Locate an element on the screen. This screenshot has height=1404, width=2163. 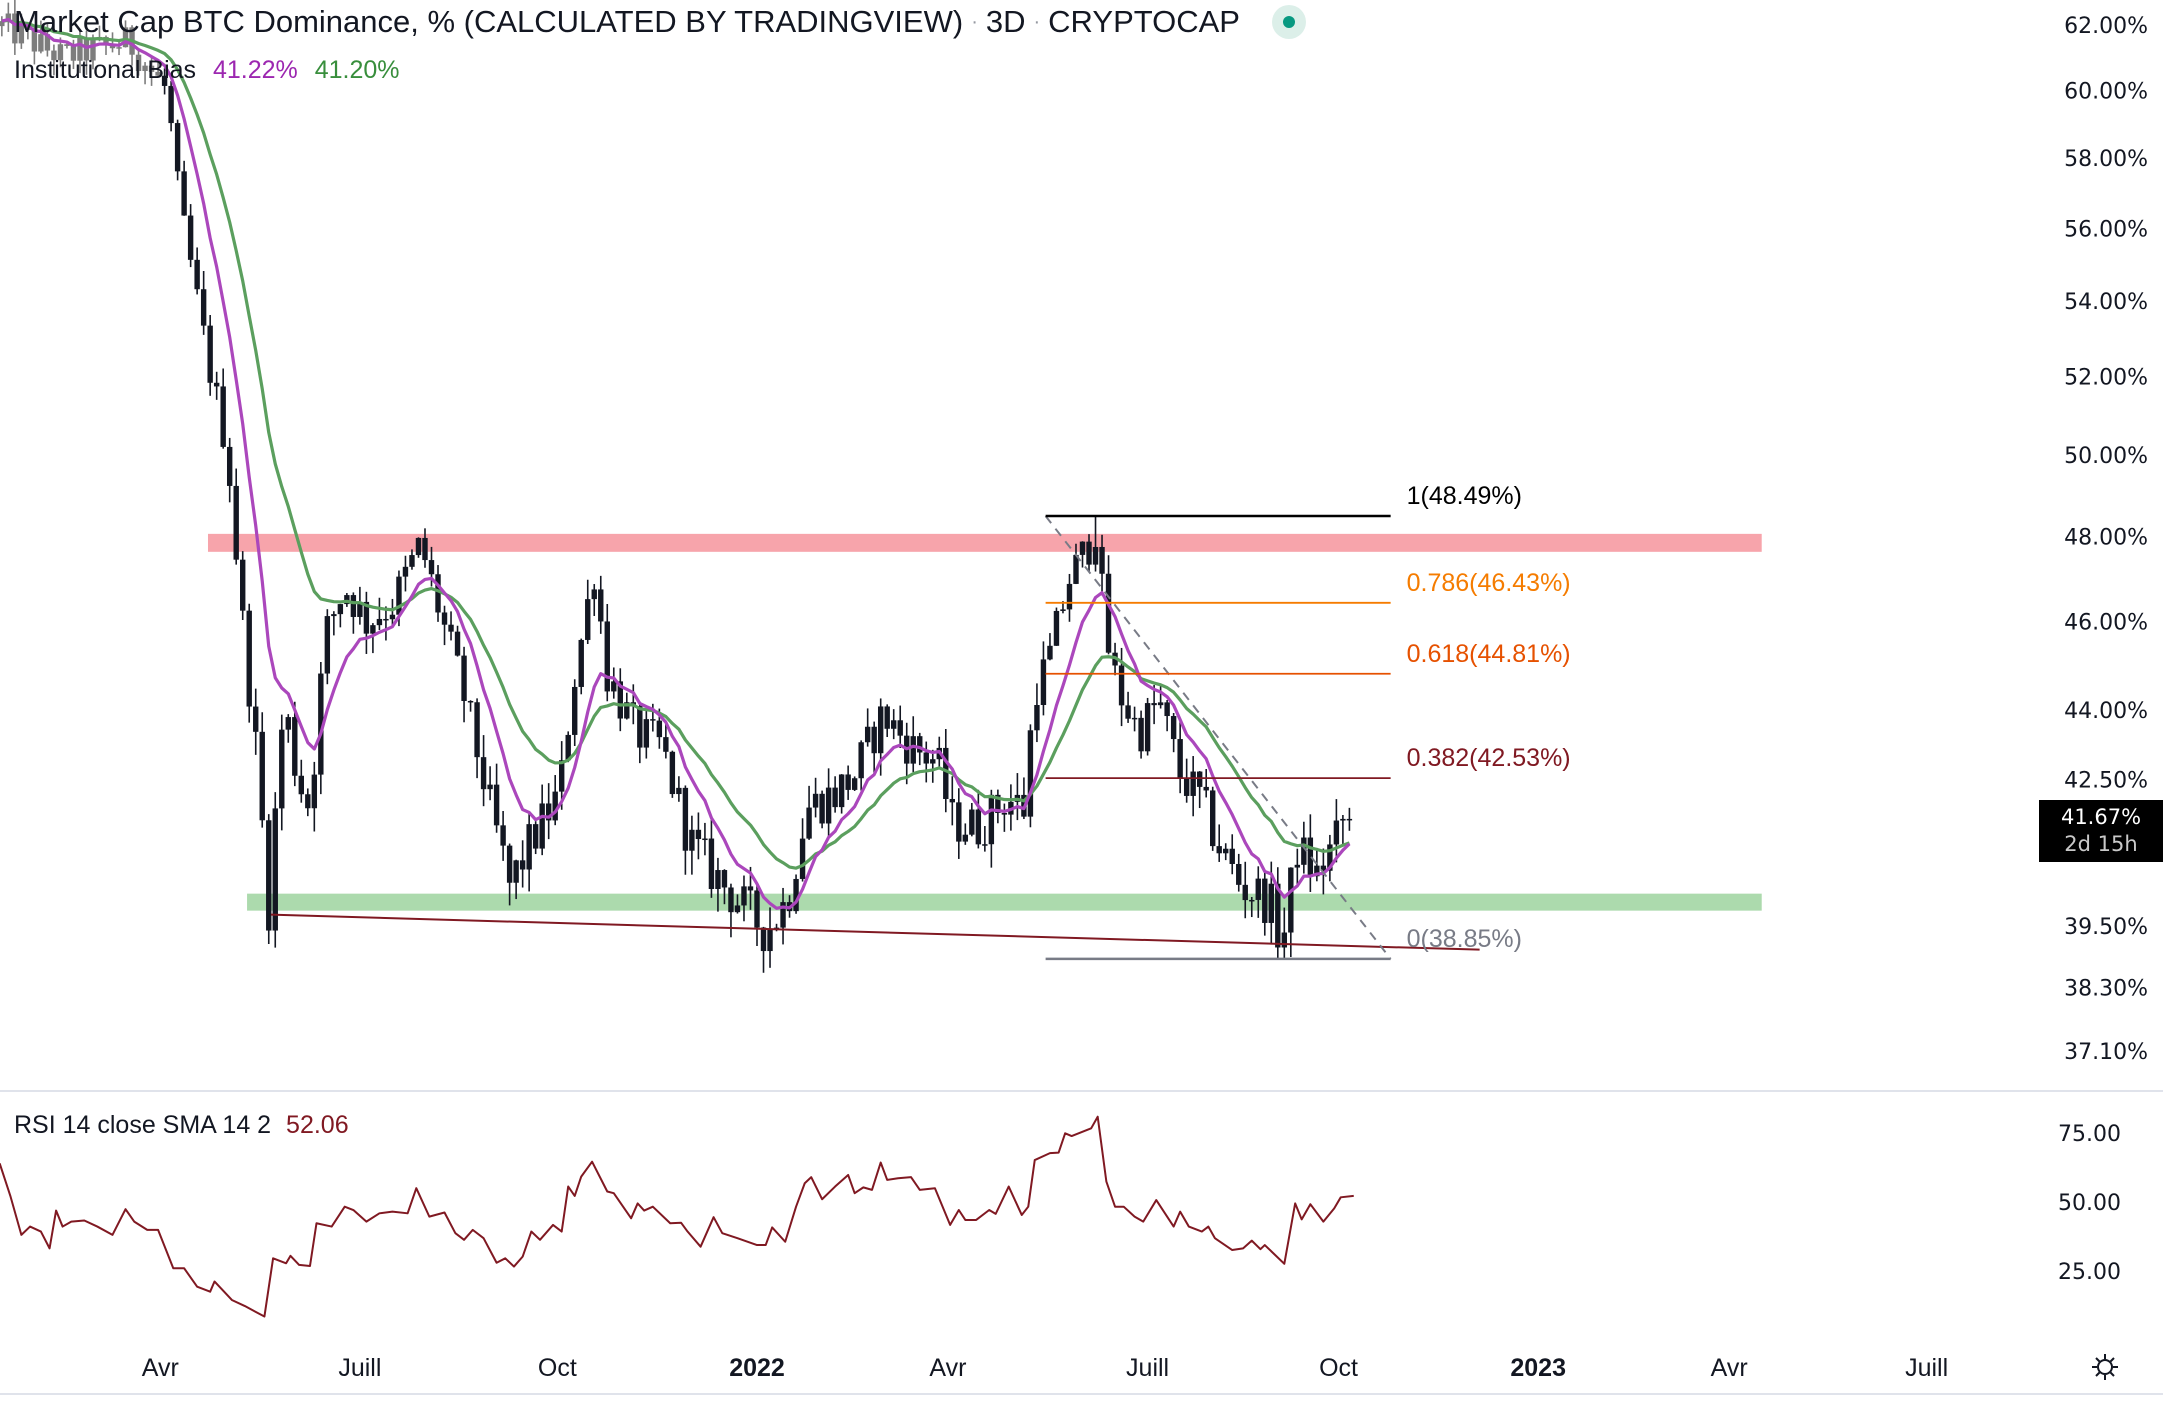
exchange-label: CRYPTOCAP is located at coordinates (1144, 21).